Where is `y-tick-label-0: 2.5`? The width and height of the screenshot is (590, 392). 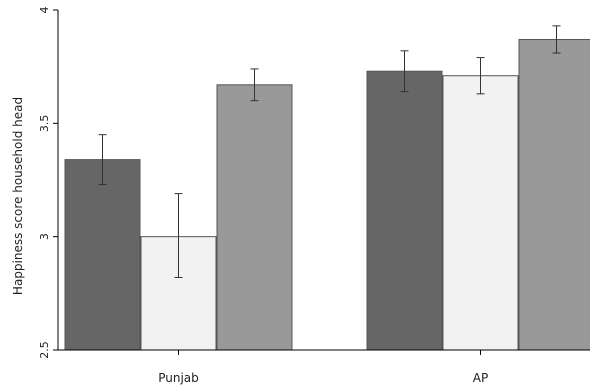 y-tick-label-0: 2.5 is located at coordinates (44, 350).